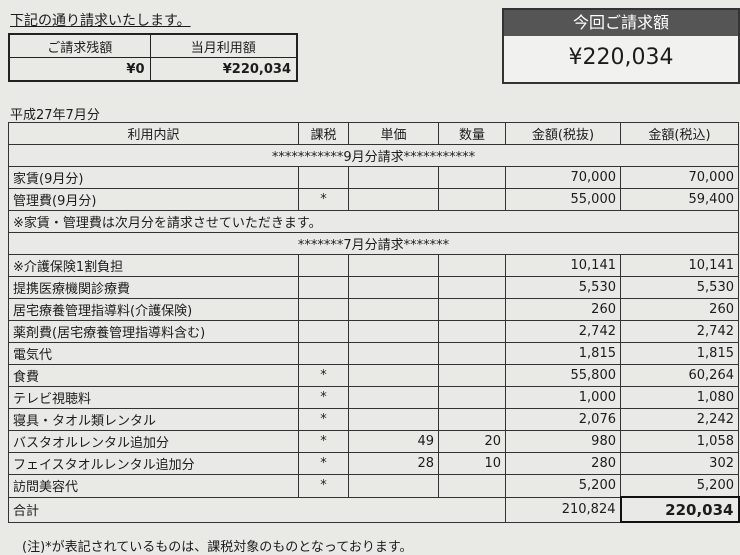 Image resolution: width=740 pixels, height=555 pixels. Describe the element at coordinates (153, 441) in the screenshot. I see `item-name: バスタオルレンタル追加分` at that location.